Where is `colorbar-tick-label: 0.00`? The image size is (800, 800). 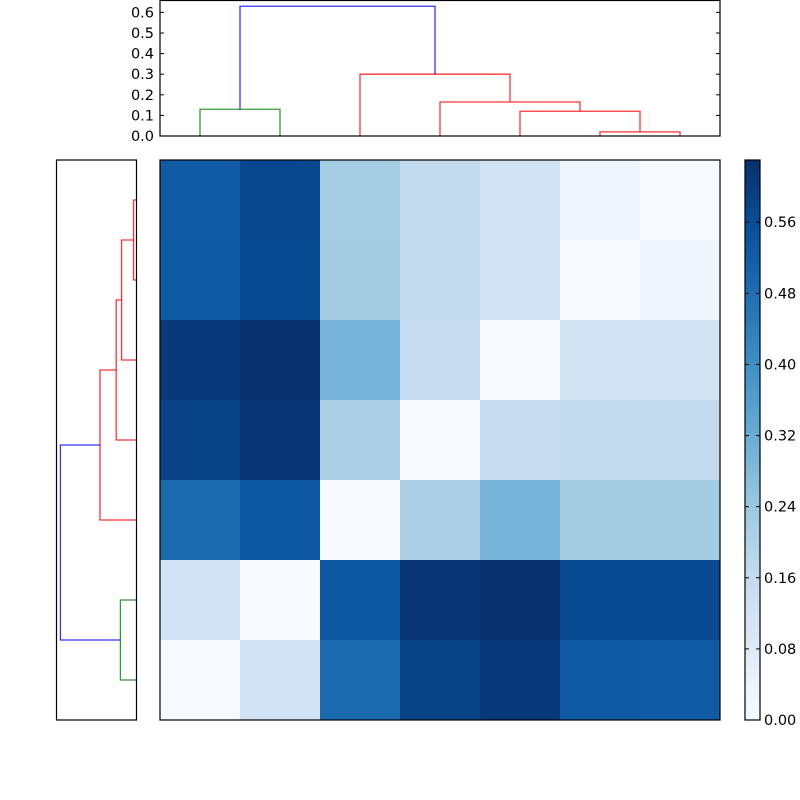
colorbar-tick-label: 0.00 is located at coordinates (780, 721).